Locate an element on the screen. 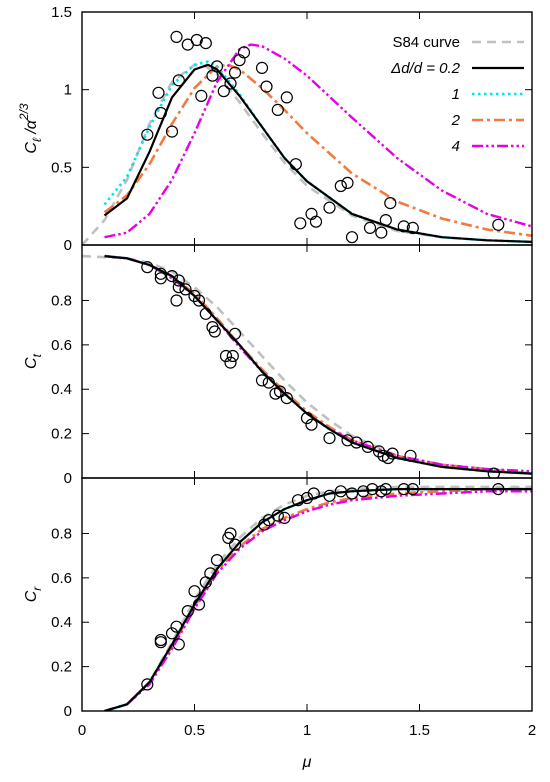 The width and height of the screenshot is (550, 782). y-tick-label: 0.2 is located at coordinates (61, 667).